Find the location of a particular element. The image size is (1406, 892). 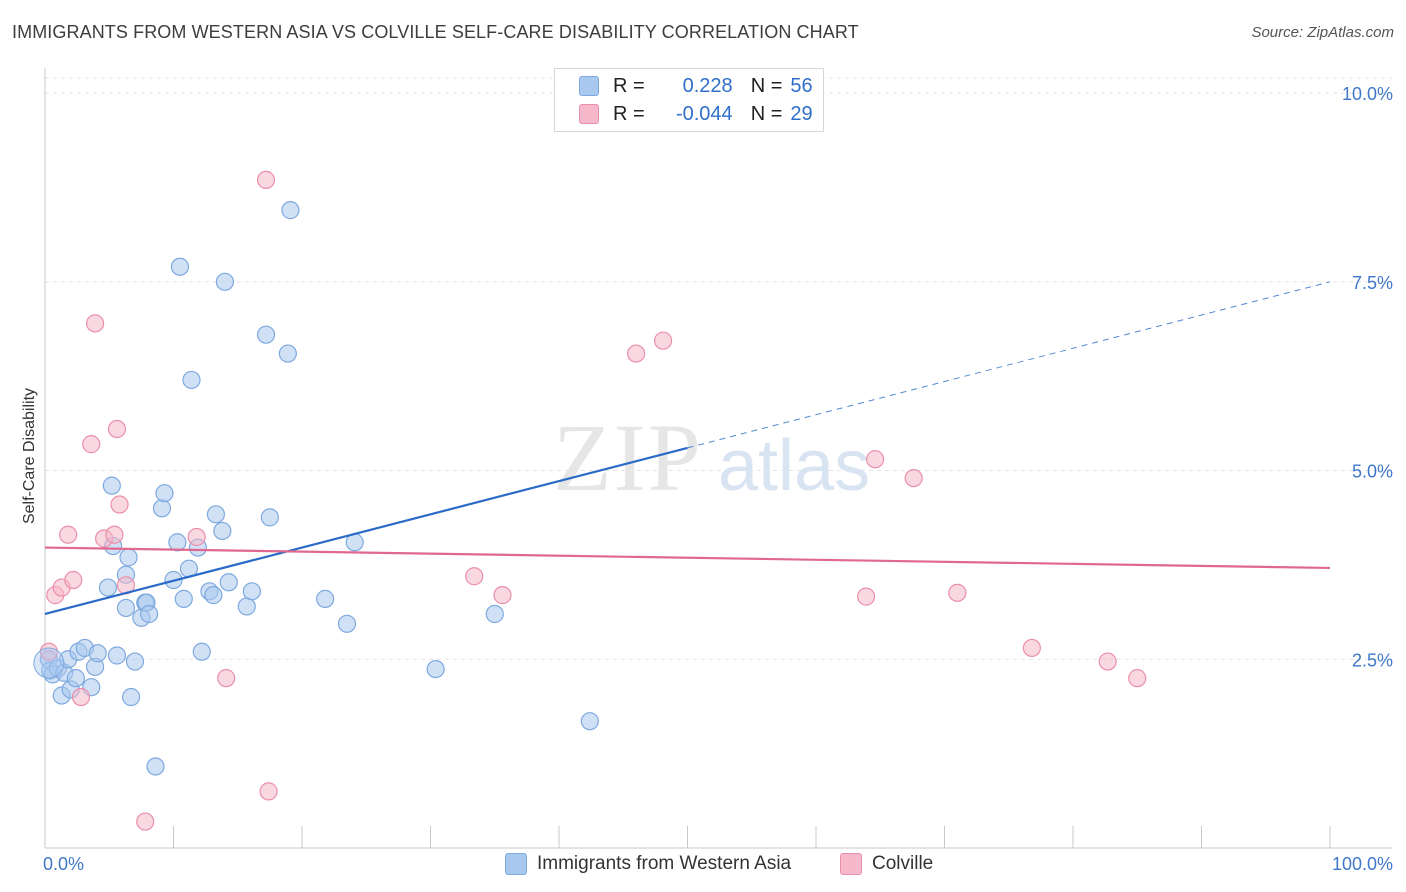

x-tick-label: 0.0% is located at coordinates (63, 864).